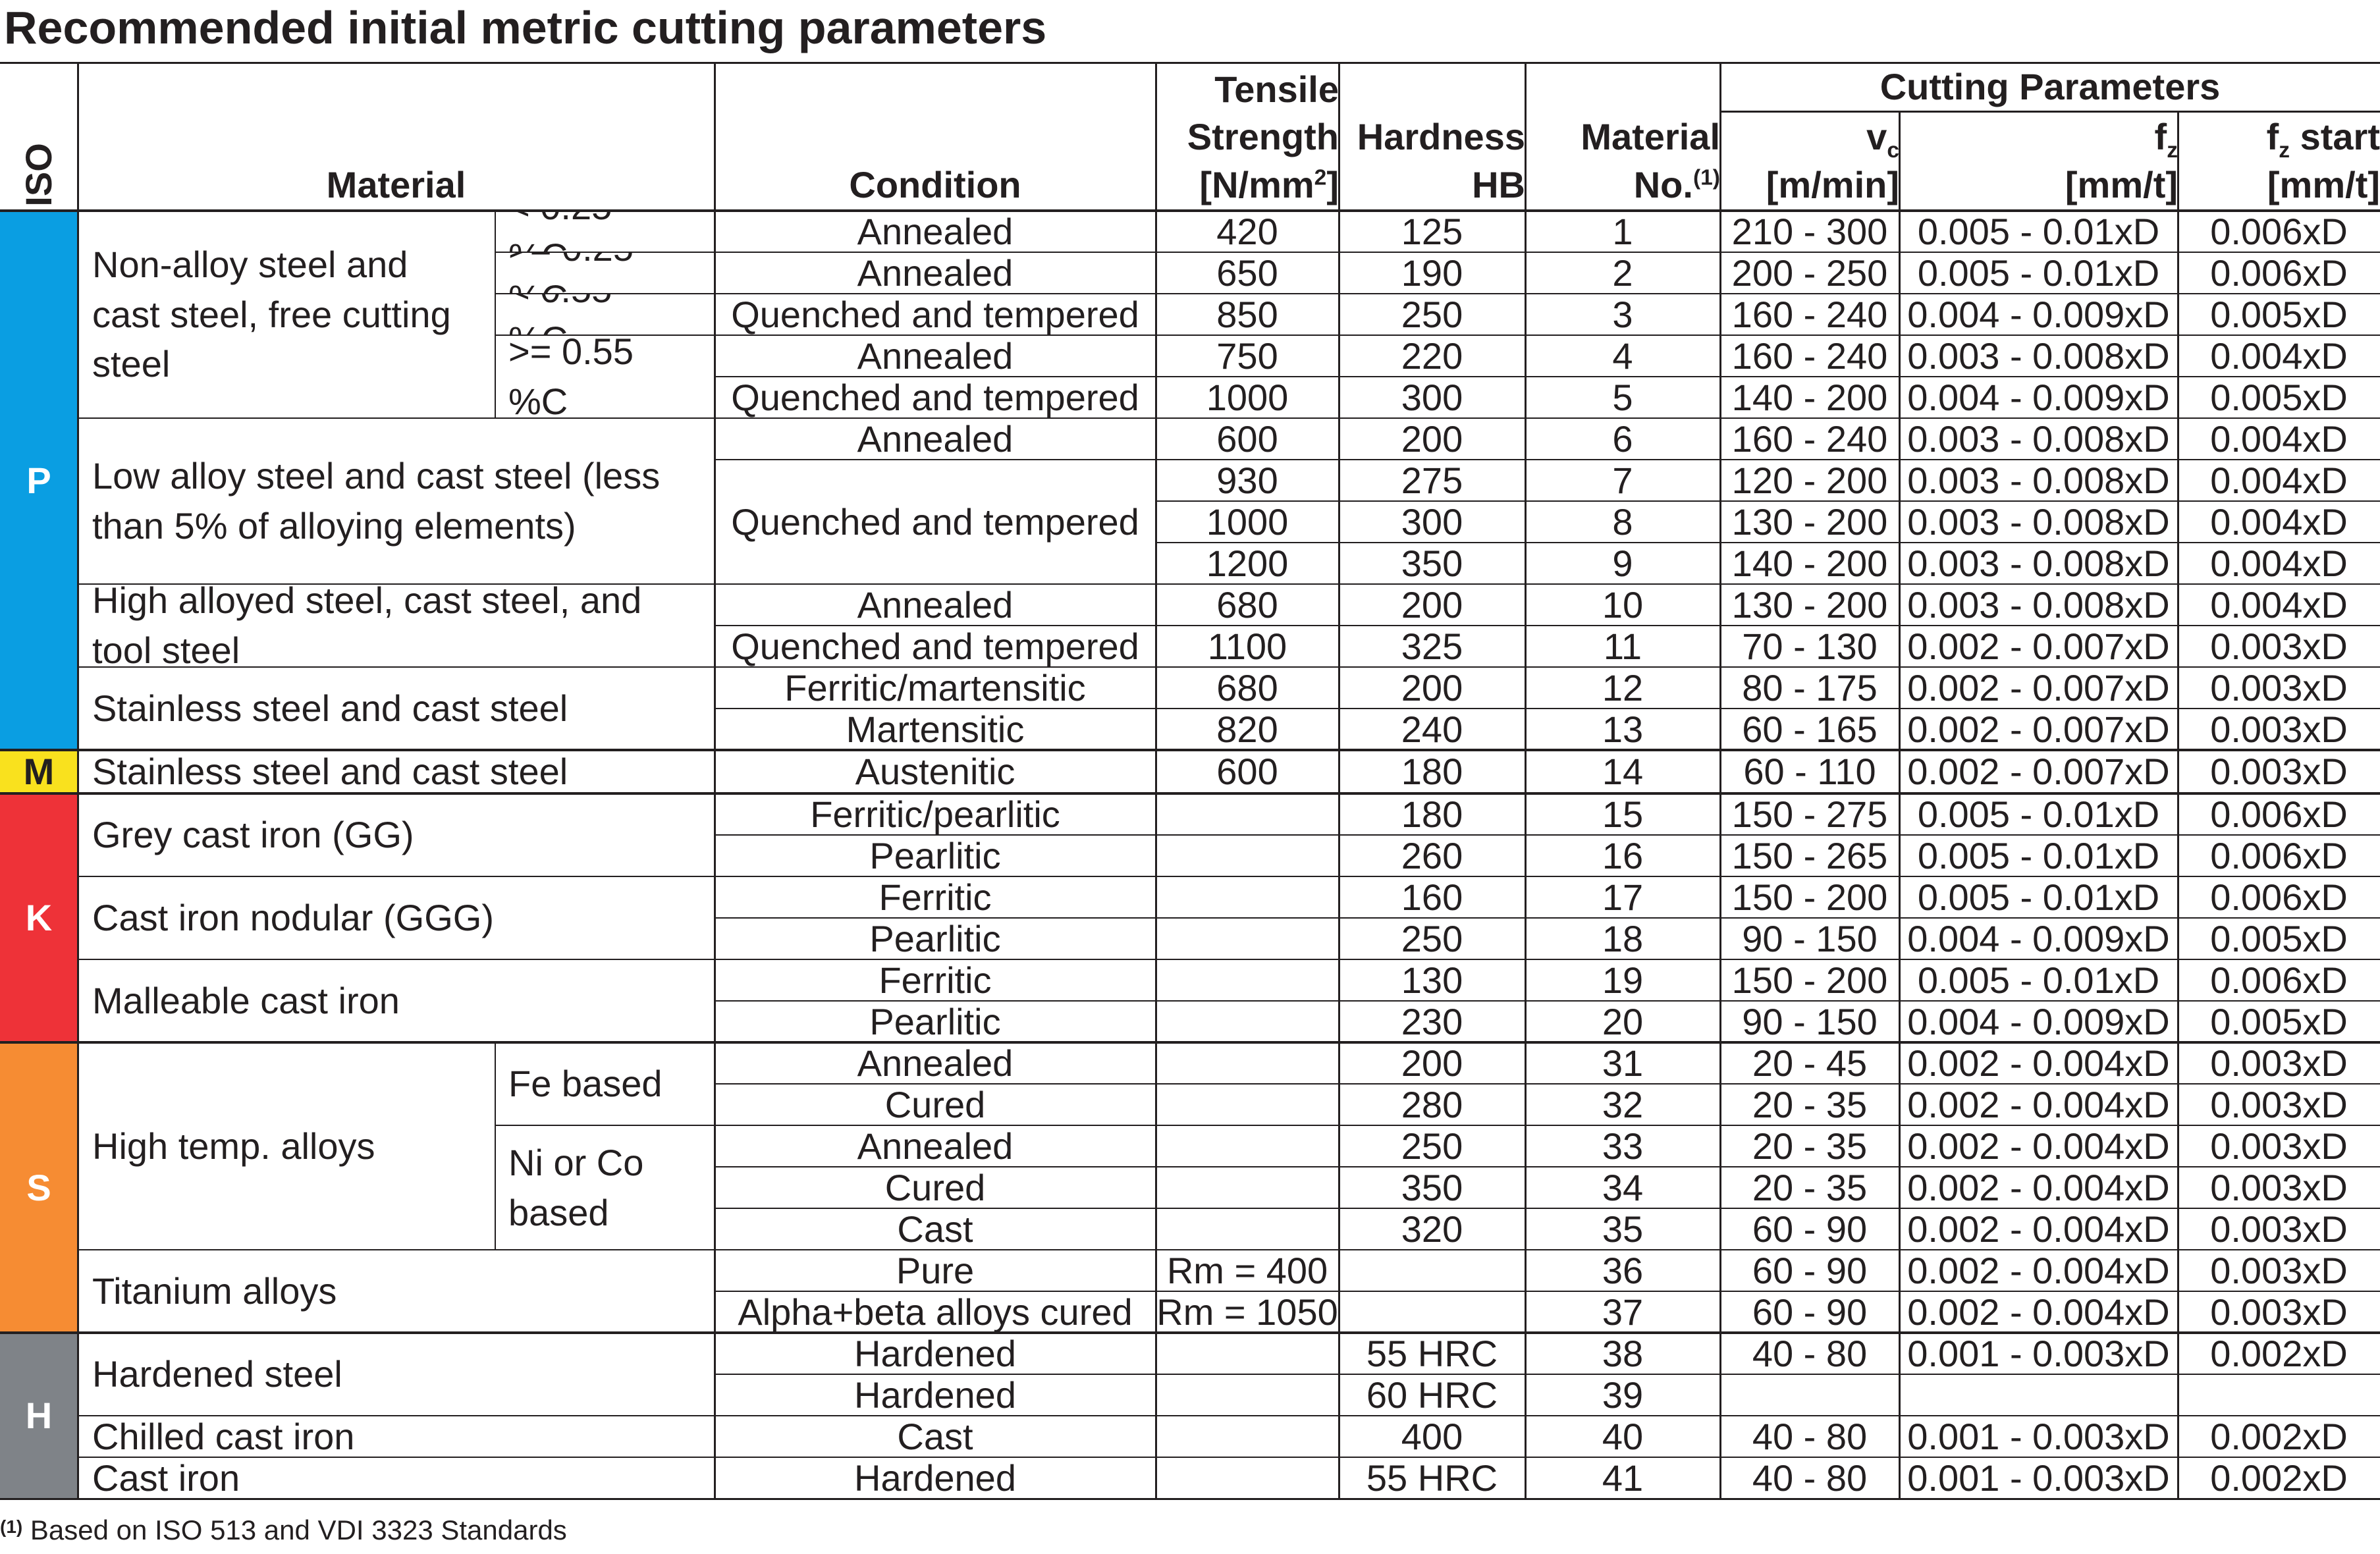  What do you see at coordinates (1263, 137) in the screenshot?
I see `header-tensile-line2: Strength` at bounding box center [1263, 137].